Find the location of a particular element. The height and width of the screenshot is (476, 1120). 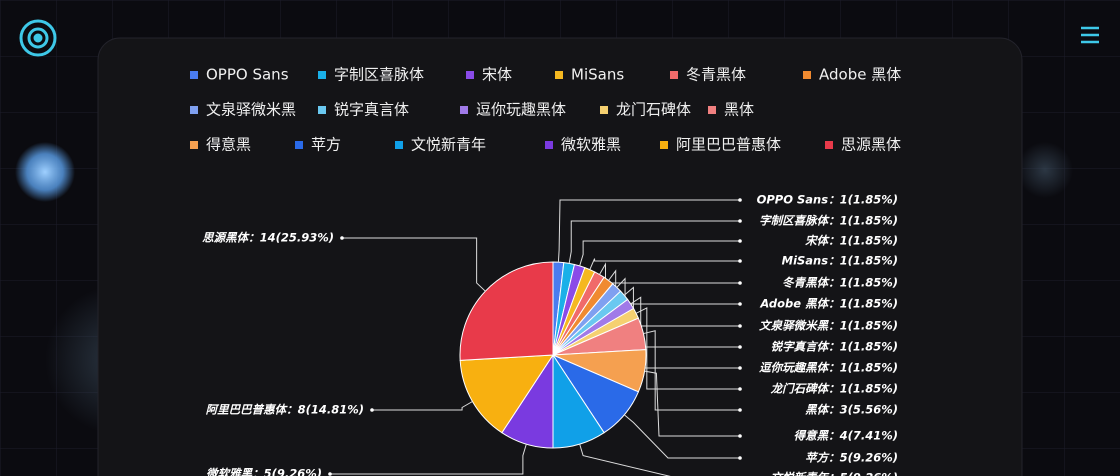

value-label: Adobe 黑体：1(1.85%) is located at coordinates (828, 304).